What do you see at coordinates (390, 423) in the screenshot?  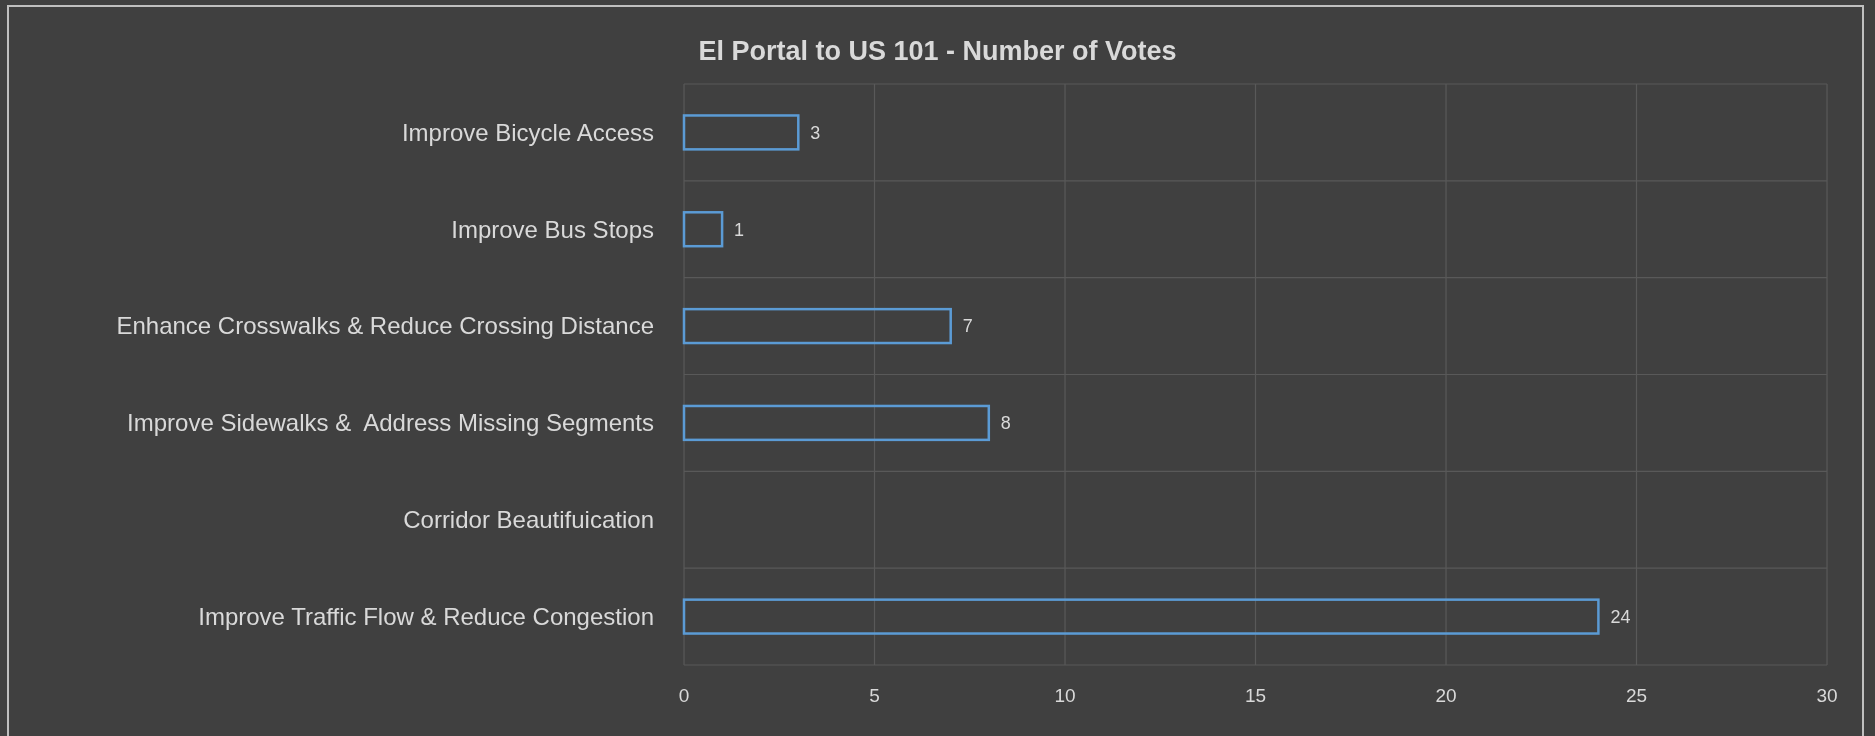 I see `y-tick-label: Improve Sidewalks & Address Missing Segments` at bounding box center [390, 423].